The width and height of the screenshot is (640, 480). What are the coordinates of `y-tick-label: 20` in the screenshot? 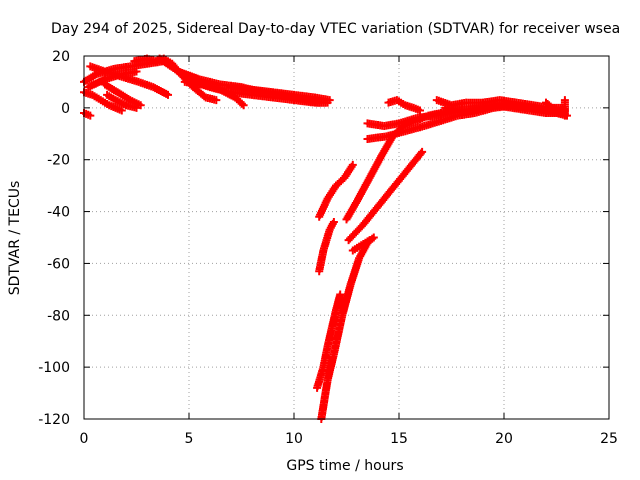 It's located at (61, 57).